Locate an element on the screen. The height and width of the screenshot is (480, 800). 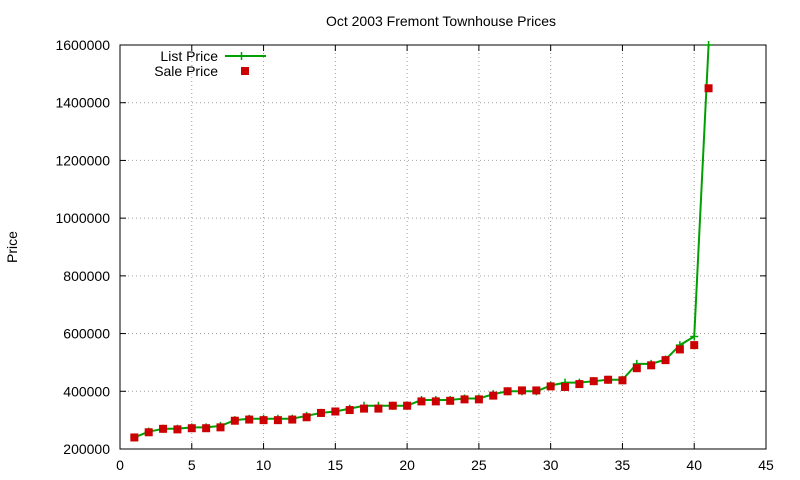
x-tick-label: 35 is located at coordinates (623, 465).